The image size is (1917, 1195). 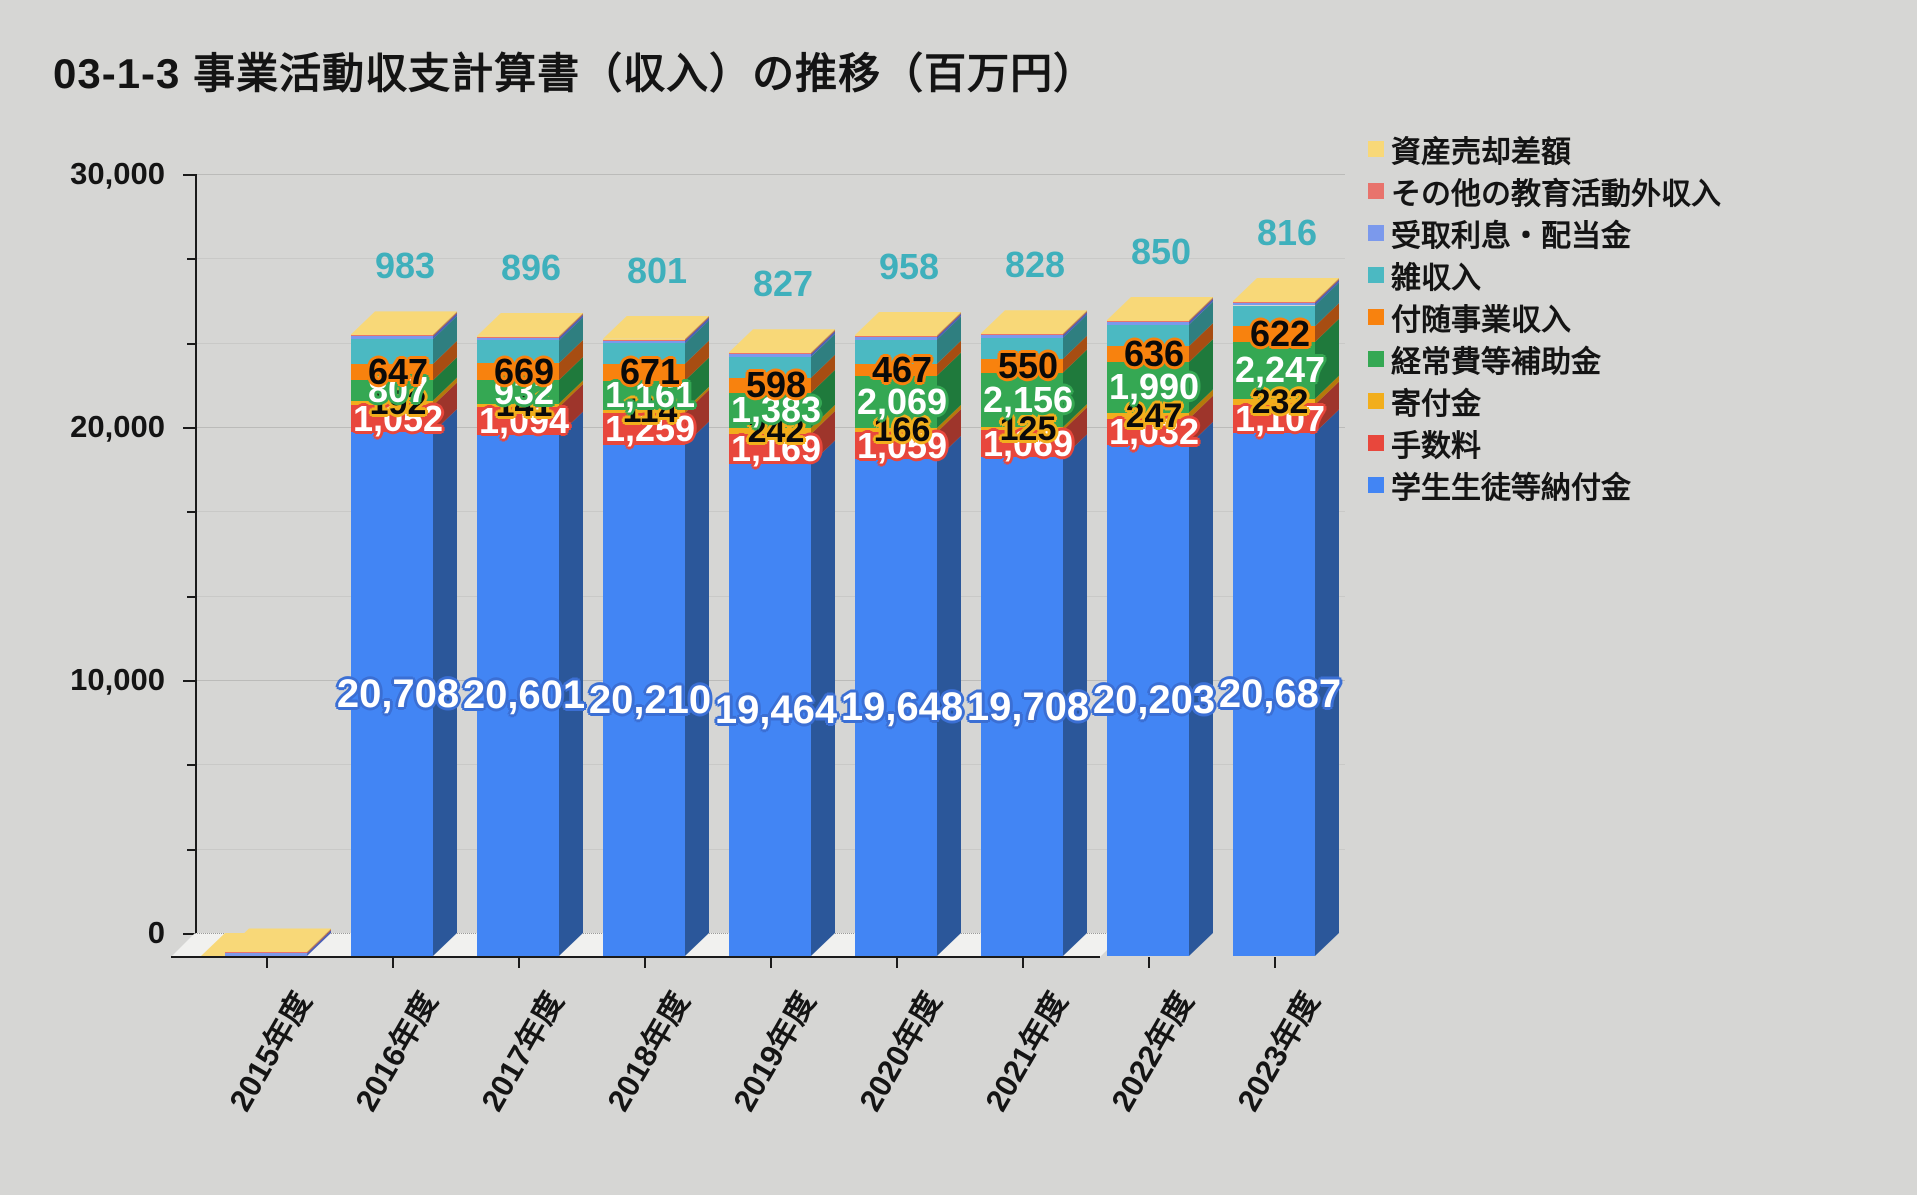 What do you see at coordinates (897, 962) in the screenshot?
I see `x-axis-tick` at bounding box center [897, 962].